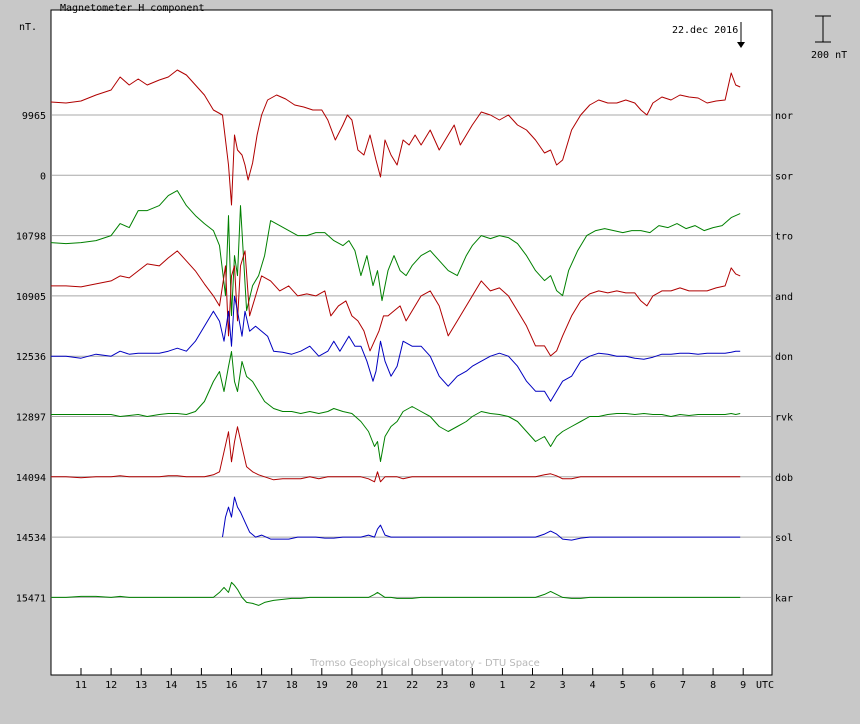  What do you see at coordinates (784, 418) in the screenshot?
I see `station-code-rvk: rvk` at bounding box center [784, 418].